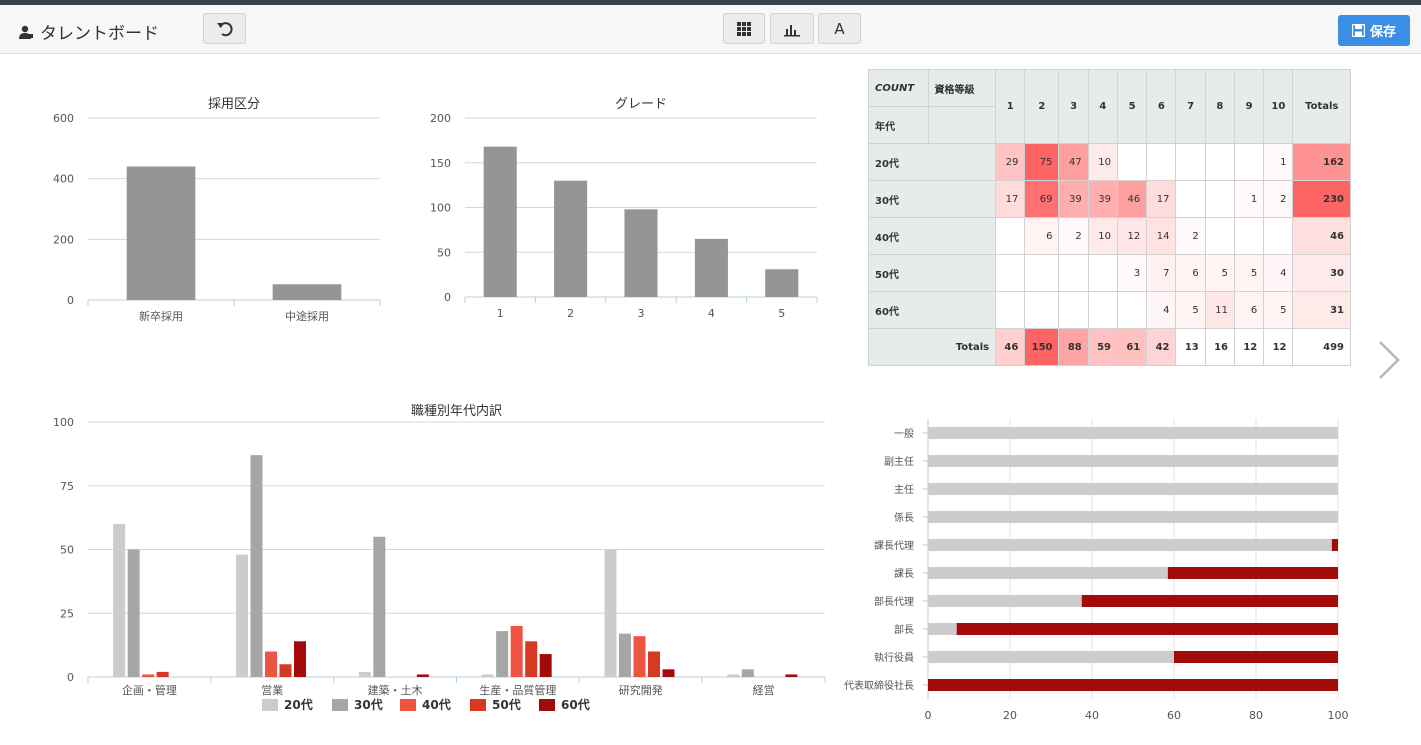  I want to click on pivot-column-header: 9, so click(1249, 106).